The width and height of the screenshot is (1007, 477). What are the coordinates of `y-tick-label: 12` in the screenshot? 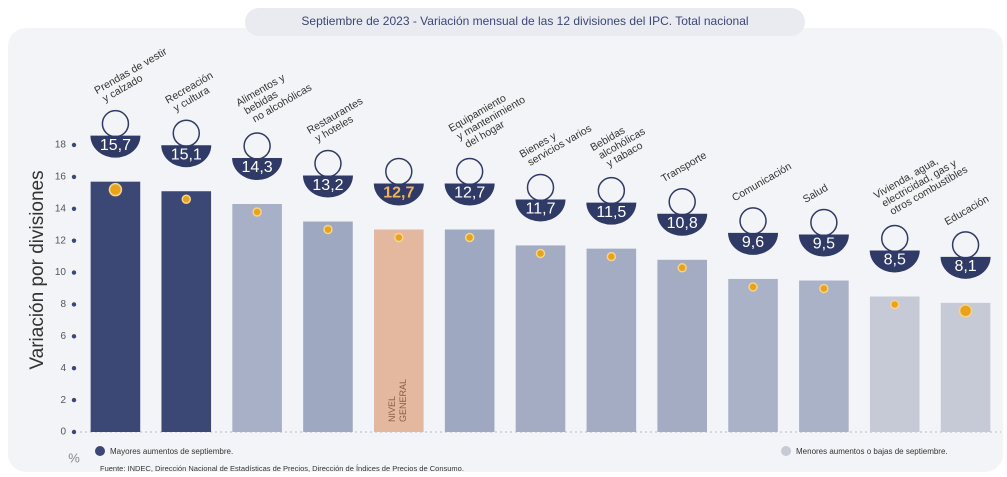 It's located at (61, 240).